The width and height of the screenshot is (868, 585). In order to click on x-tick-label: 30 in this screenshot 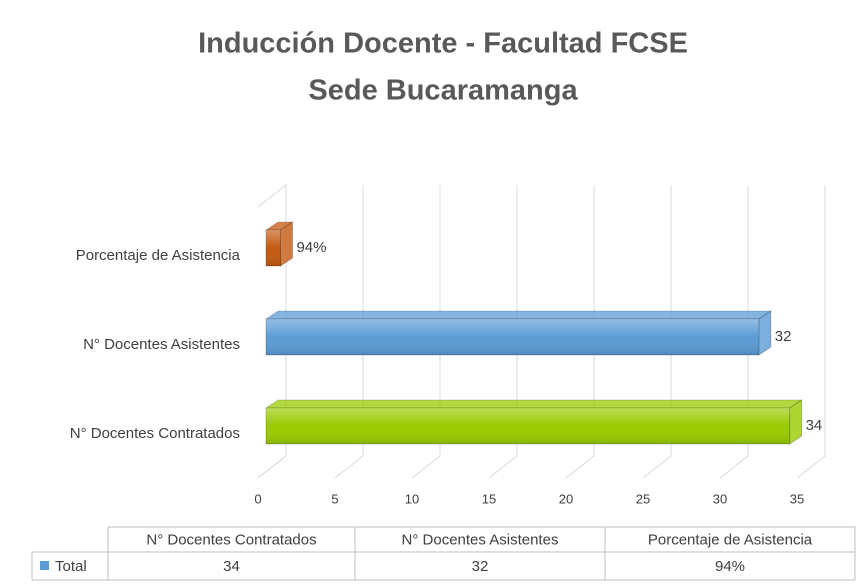, I will do `click(720, 498)`.